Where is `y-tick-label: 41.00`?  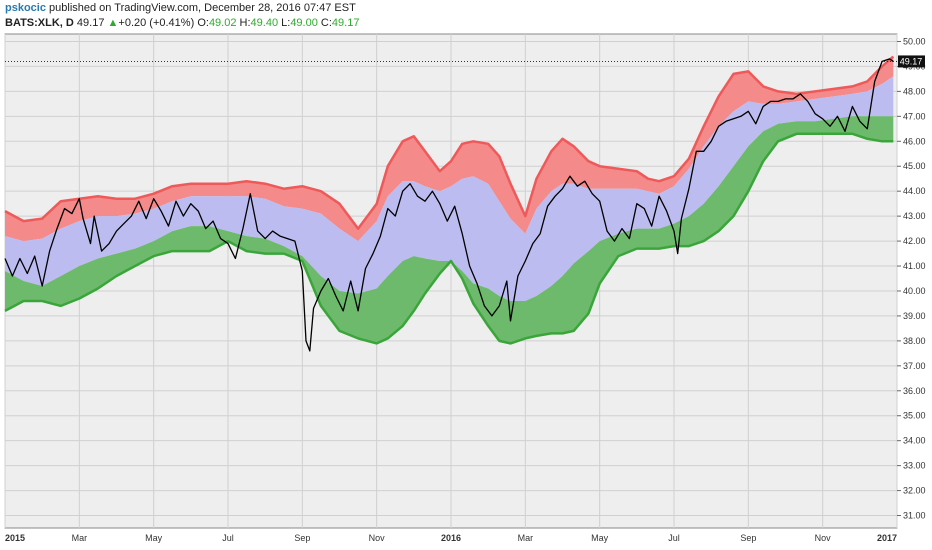 y-tick-label: 41.00 is located at coordinates (914, 266).